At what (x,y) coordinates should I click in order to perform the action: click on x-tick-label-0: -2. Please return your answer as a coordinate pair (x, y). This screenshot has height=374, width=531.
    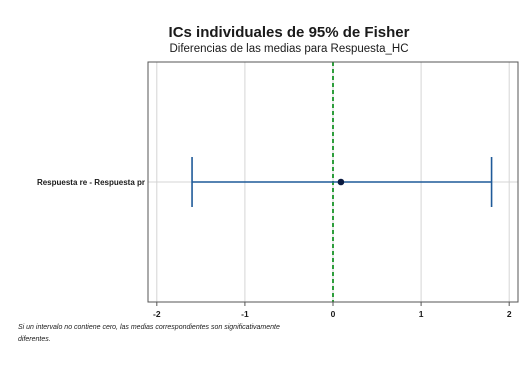
    Looking at the image, I should click on (157, 314).